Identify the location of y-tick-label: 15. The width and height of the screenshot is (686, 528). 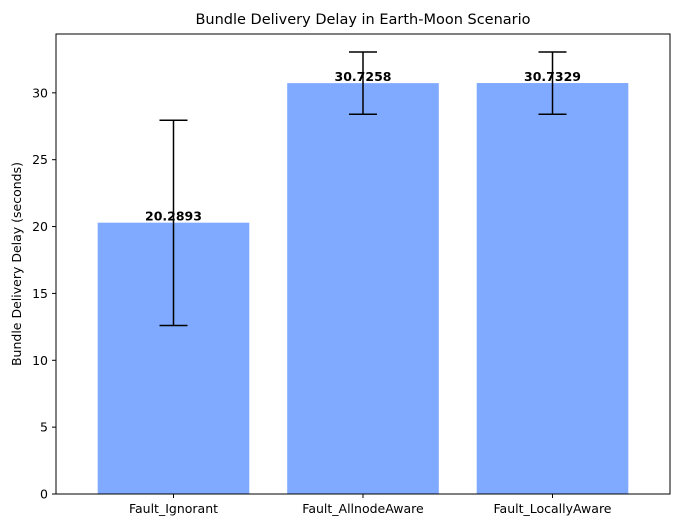
(40, 293).